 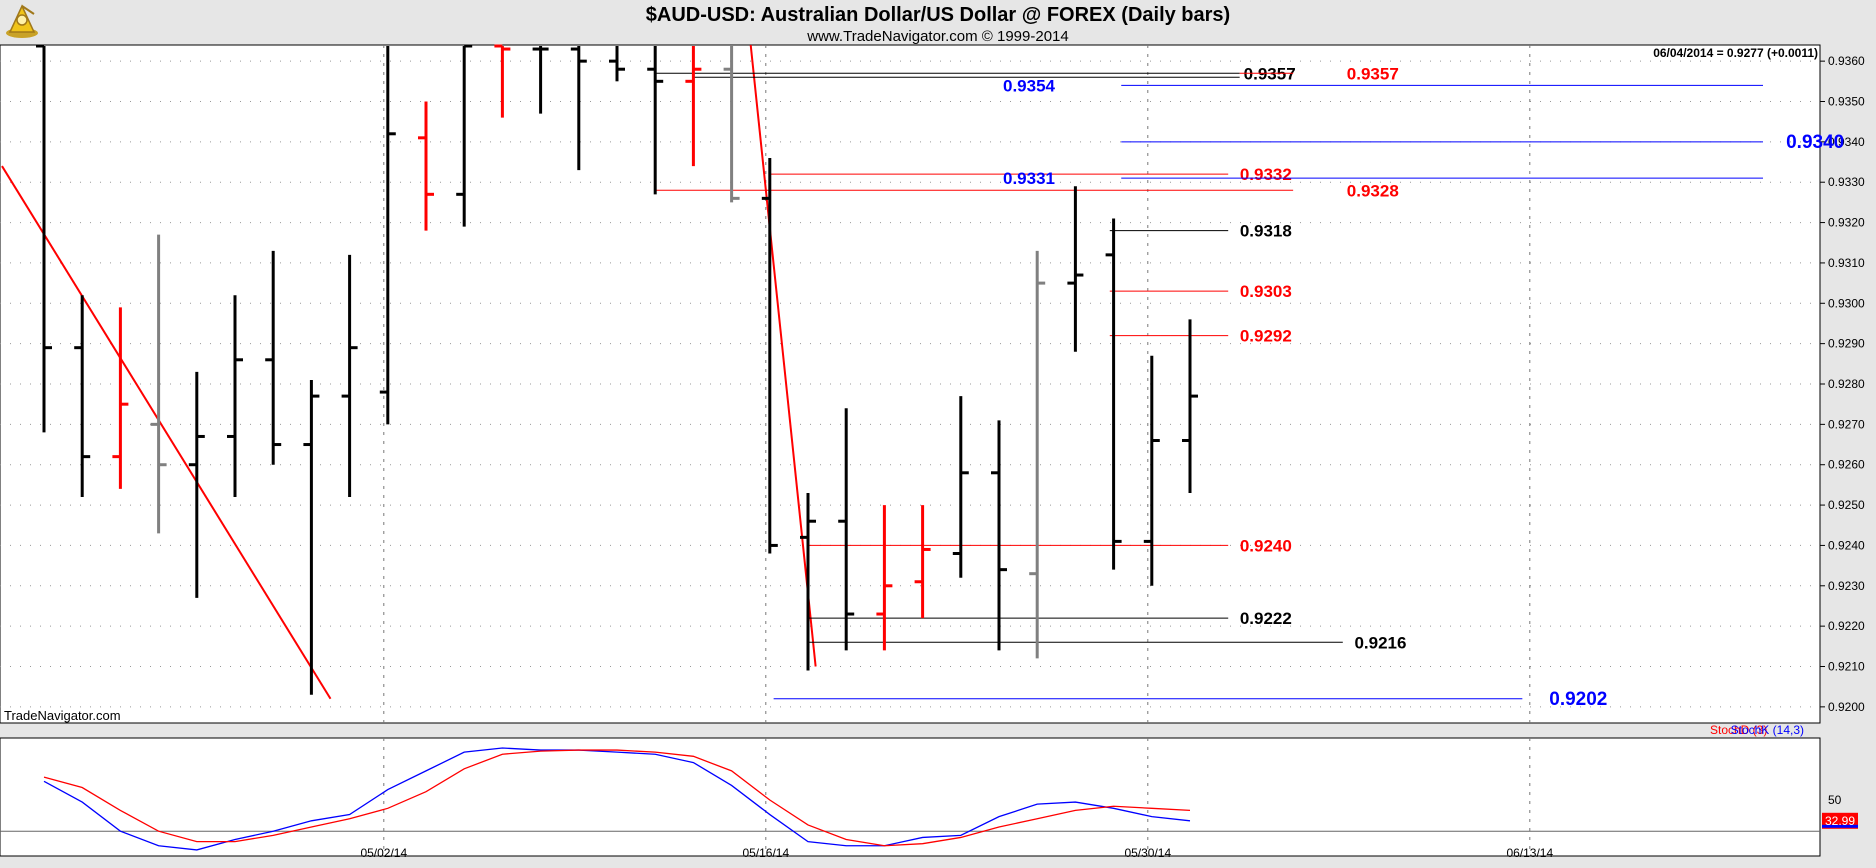 What do you see at coordinates (1266, 291) in the screenshot?
I see `level-label: 0.9303` at bounding box center [1266, 291].